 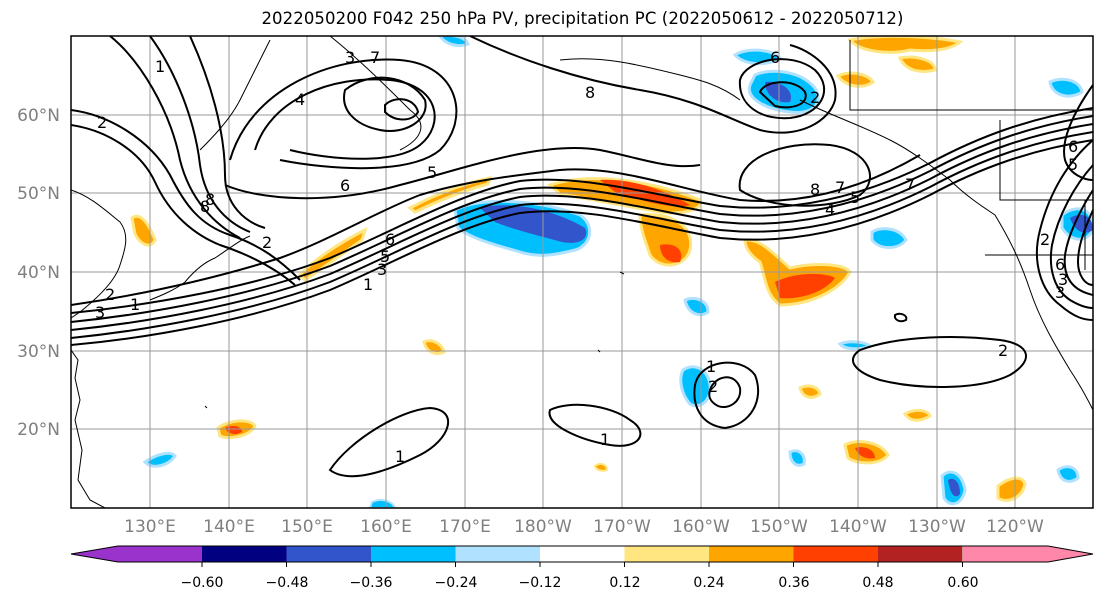 What do you see at coordinates (701, 527) in the screenshot?
I see `lon-label: 160°W` at bounding box center [701, 527].